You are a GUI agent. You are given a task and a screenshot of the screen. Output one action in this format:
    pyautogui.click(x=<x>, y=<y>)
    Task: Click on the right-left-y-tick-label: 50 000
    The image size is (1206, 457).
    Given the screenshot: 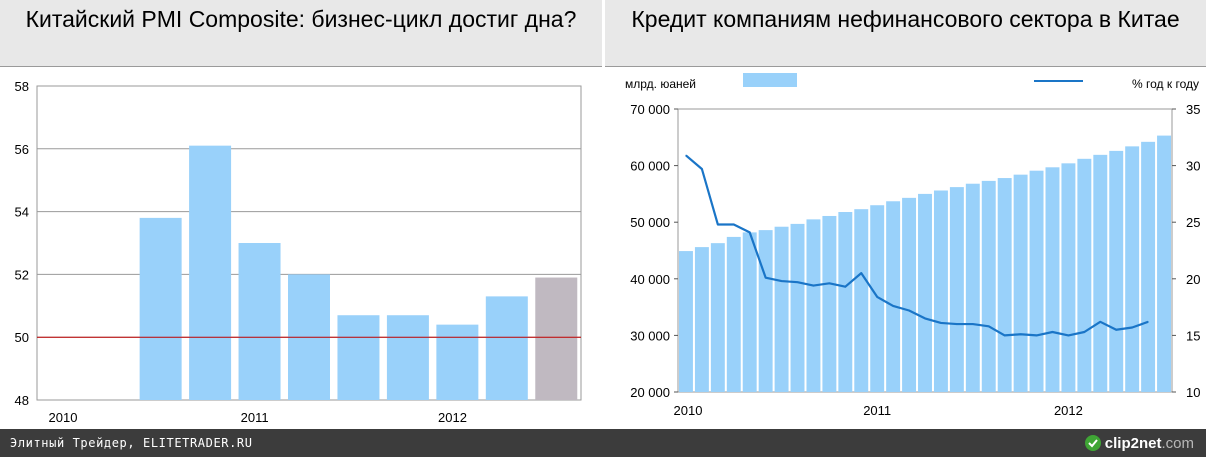 What is the action you would take?
    pyautogui.click(x=650, y=222)
    